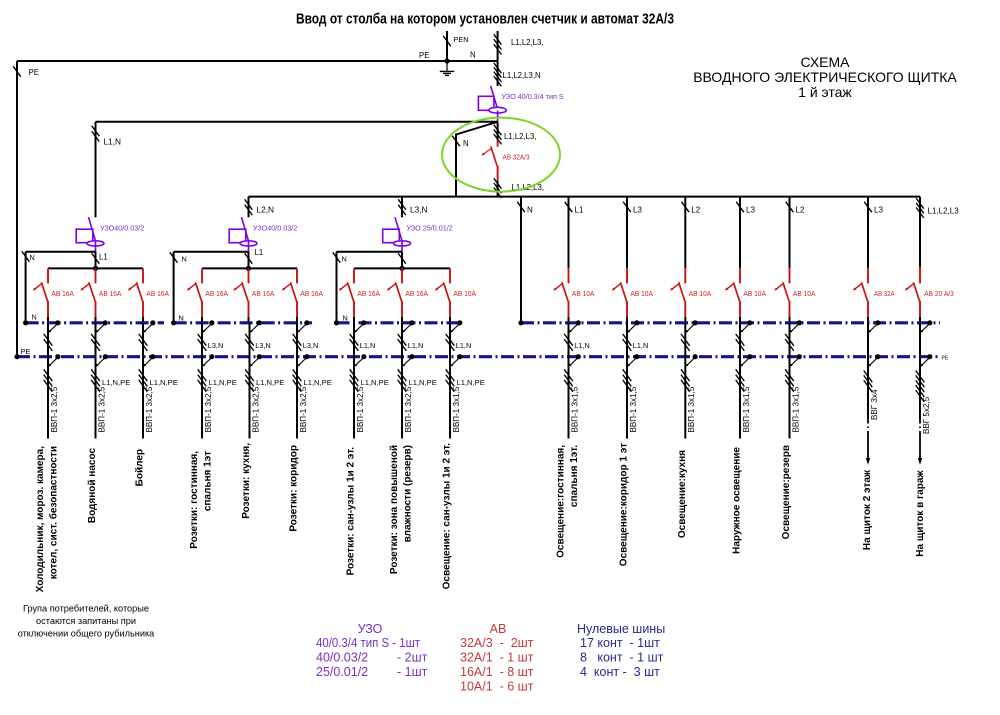  What do you see at coordinates (294, 488) in the screenshot?
I see `svg-text: Розетки: коридор` at bounding box center [294, 488].